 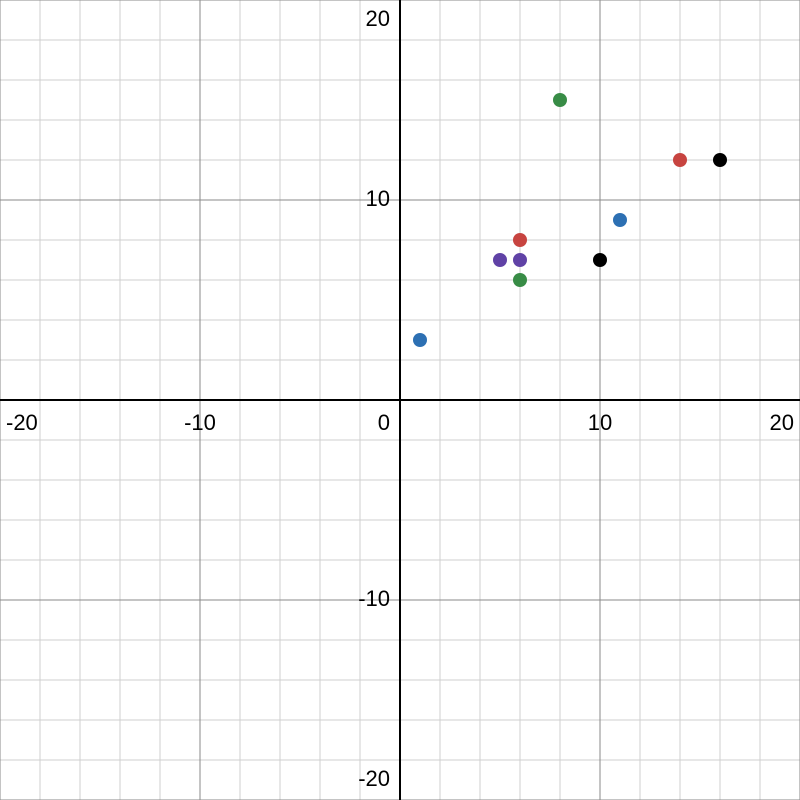 I want to click on y-tick-label: -10, so click(x=374, y=598).